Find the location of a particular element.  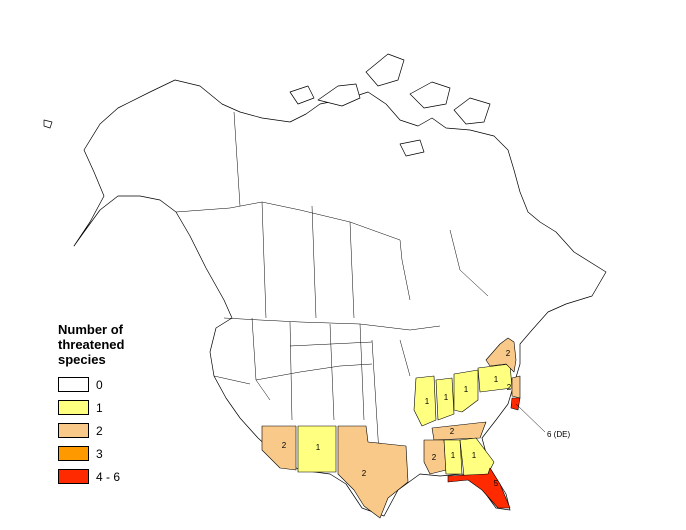

region-label-arizona: 2 is located at coordinates (284, 445).